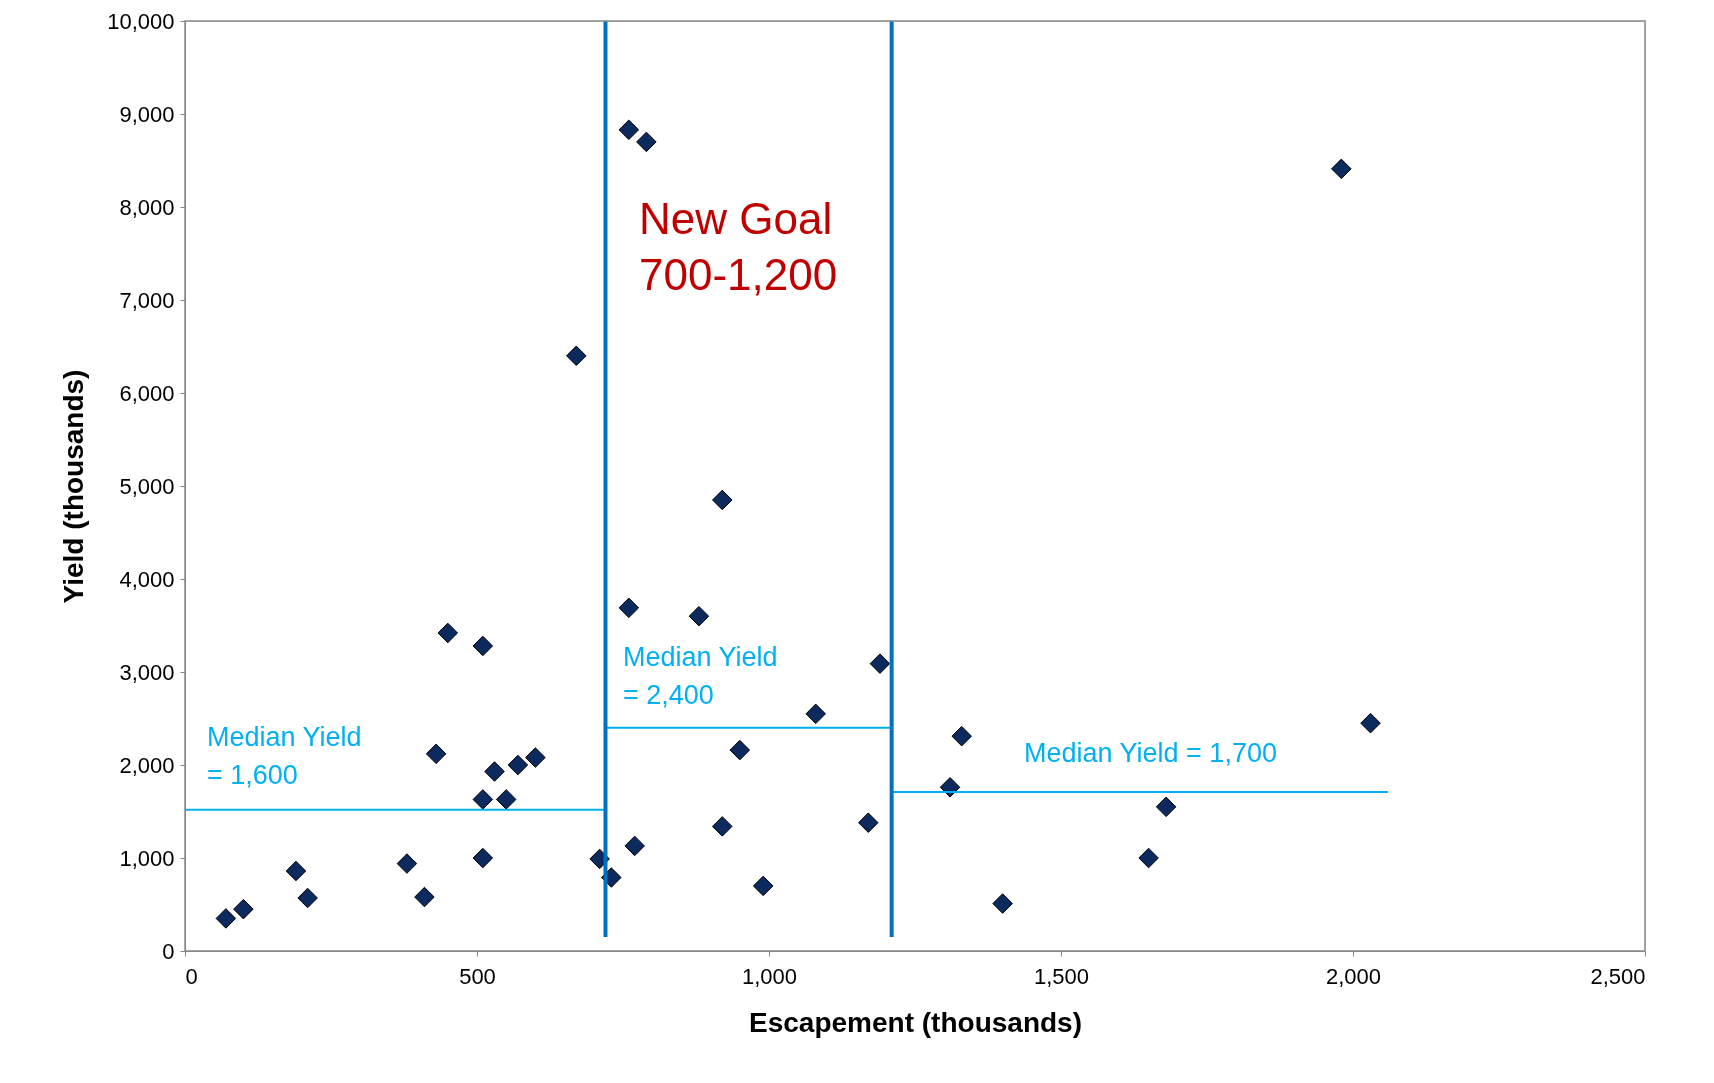 The width and height of the screenshot is (1714, 1083). Describe the element at coordinates (284, 756) in the screenshot. I see `annotation: Median Yield = 1,600` at that location.